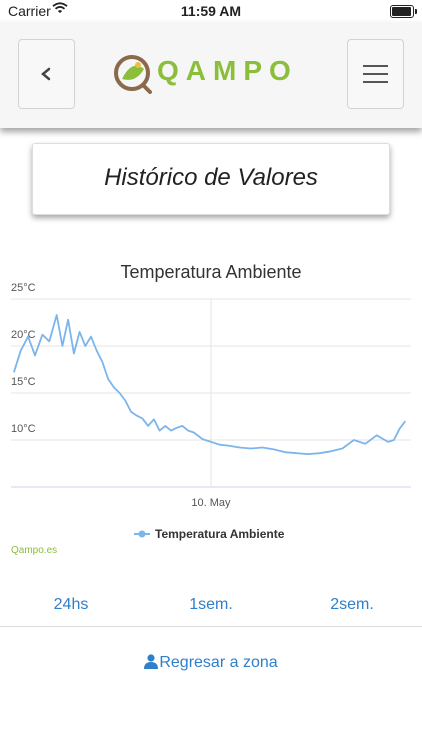  What do you see at coordinates (352, 604) in the screenshot?
I see `range-2sem-button: 2sem.` at bounding box center [352, 604].